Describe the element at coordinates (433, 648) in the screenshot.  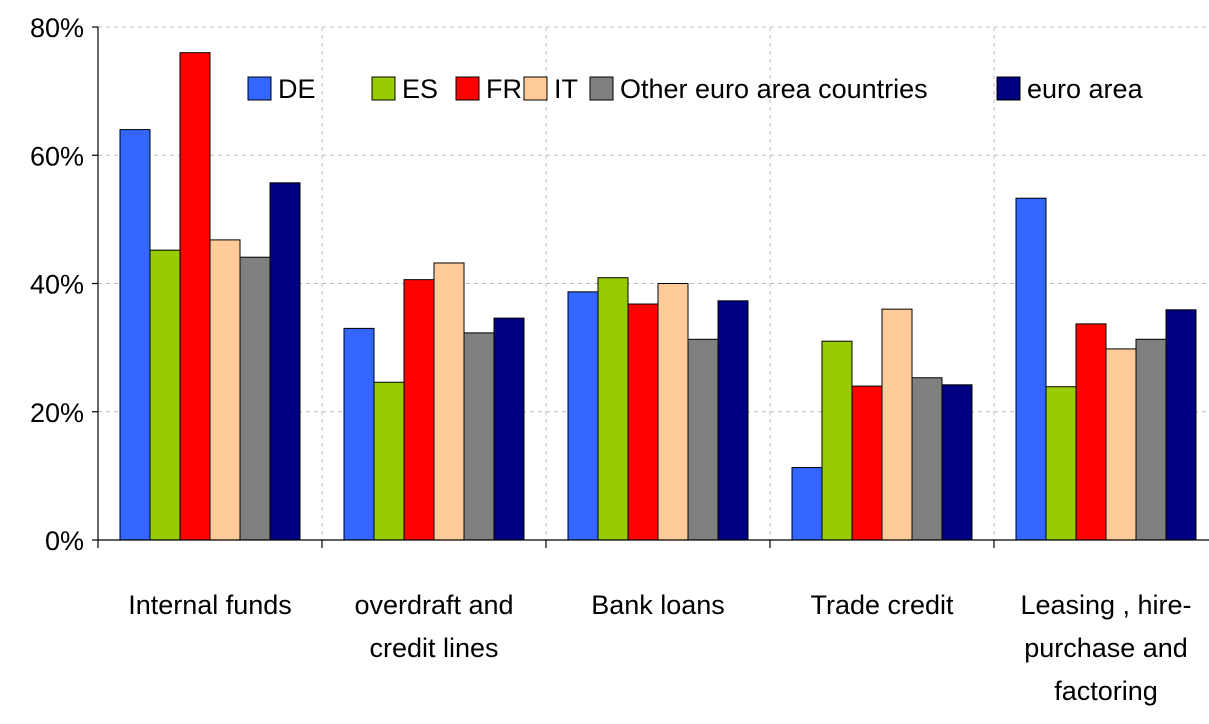
I see `x-category-label: credit lines` at that location.